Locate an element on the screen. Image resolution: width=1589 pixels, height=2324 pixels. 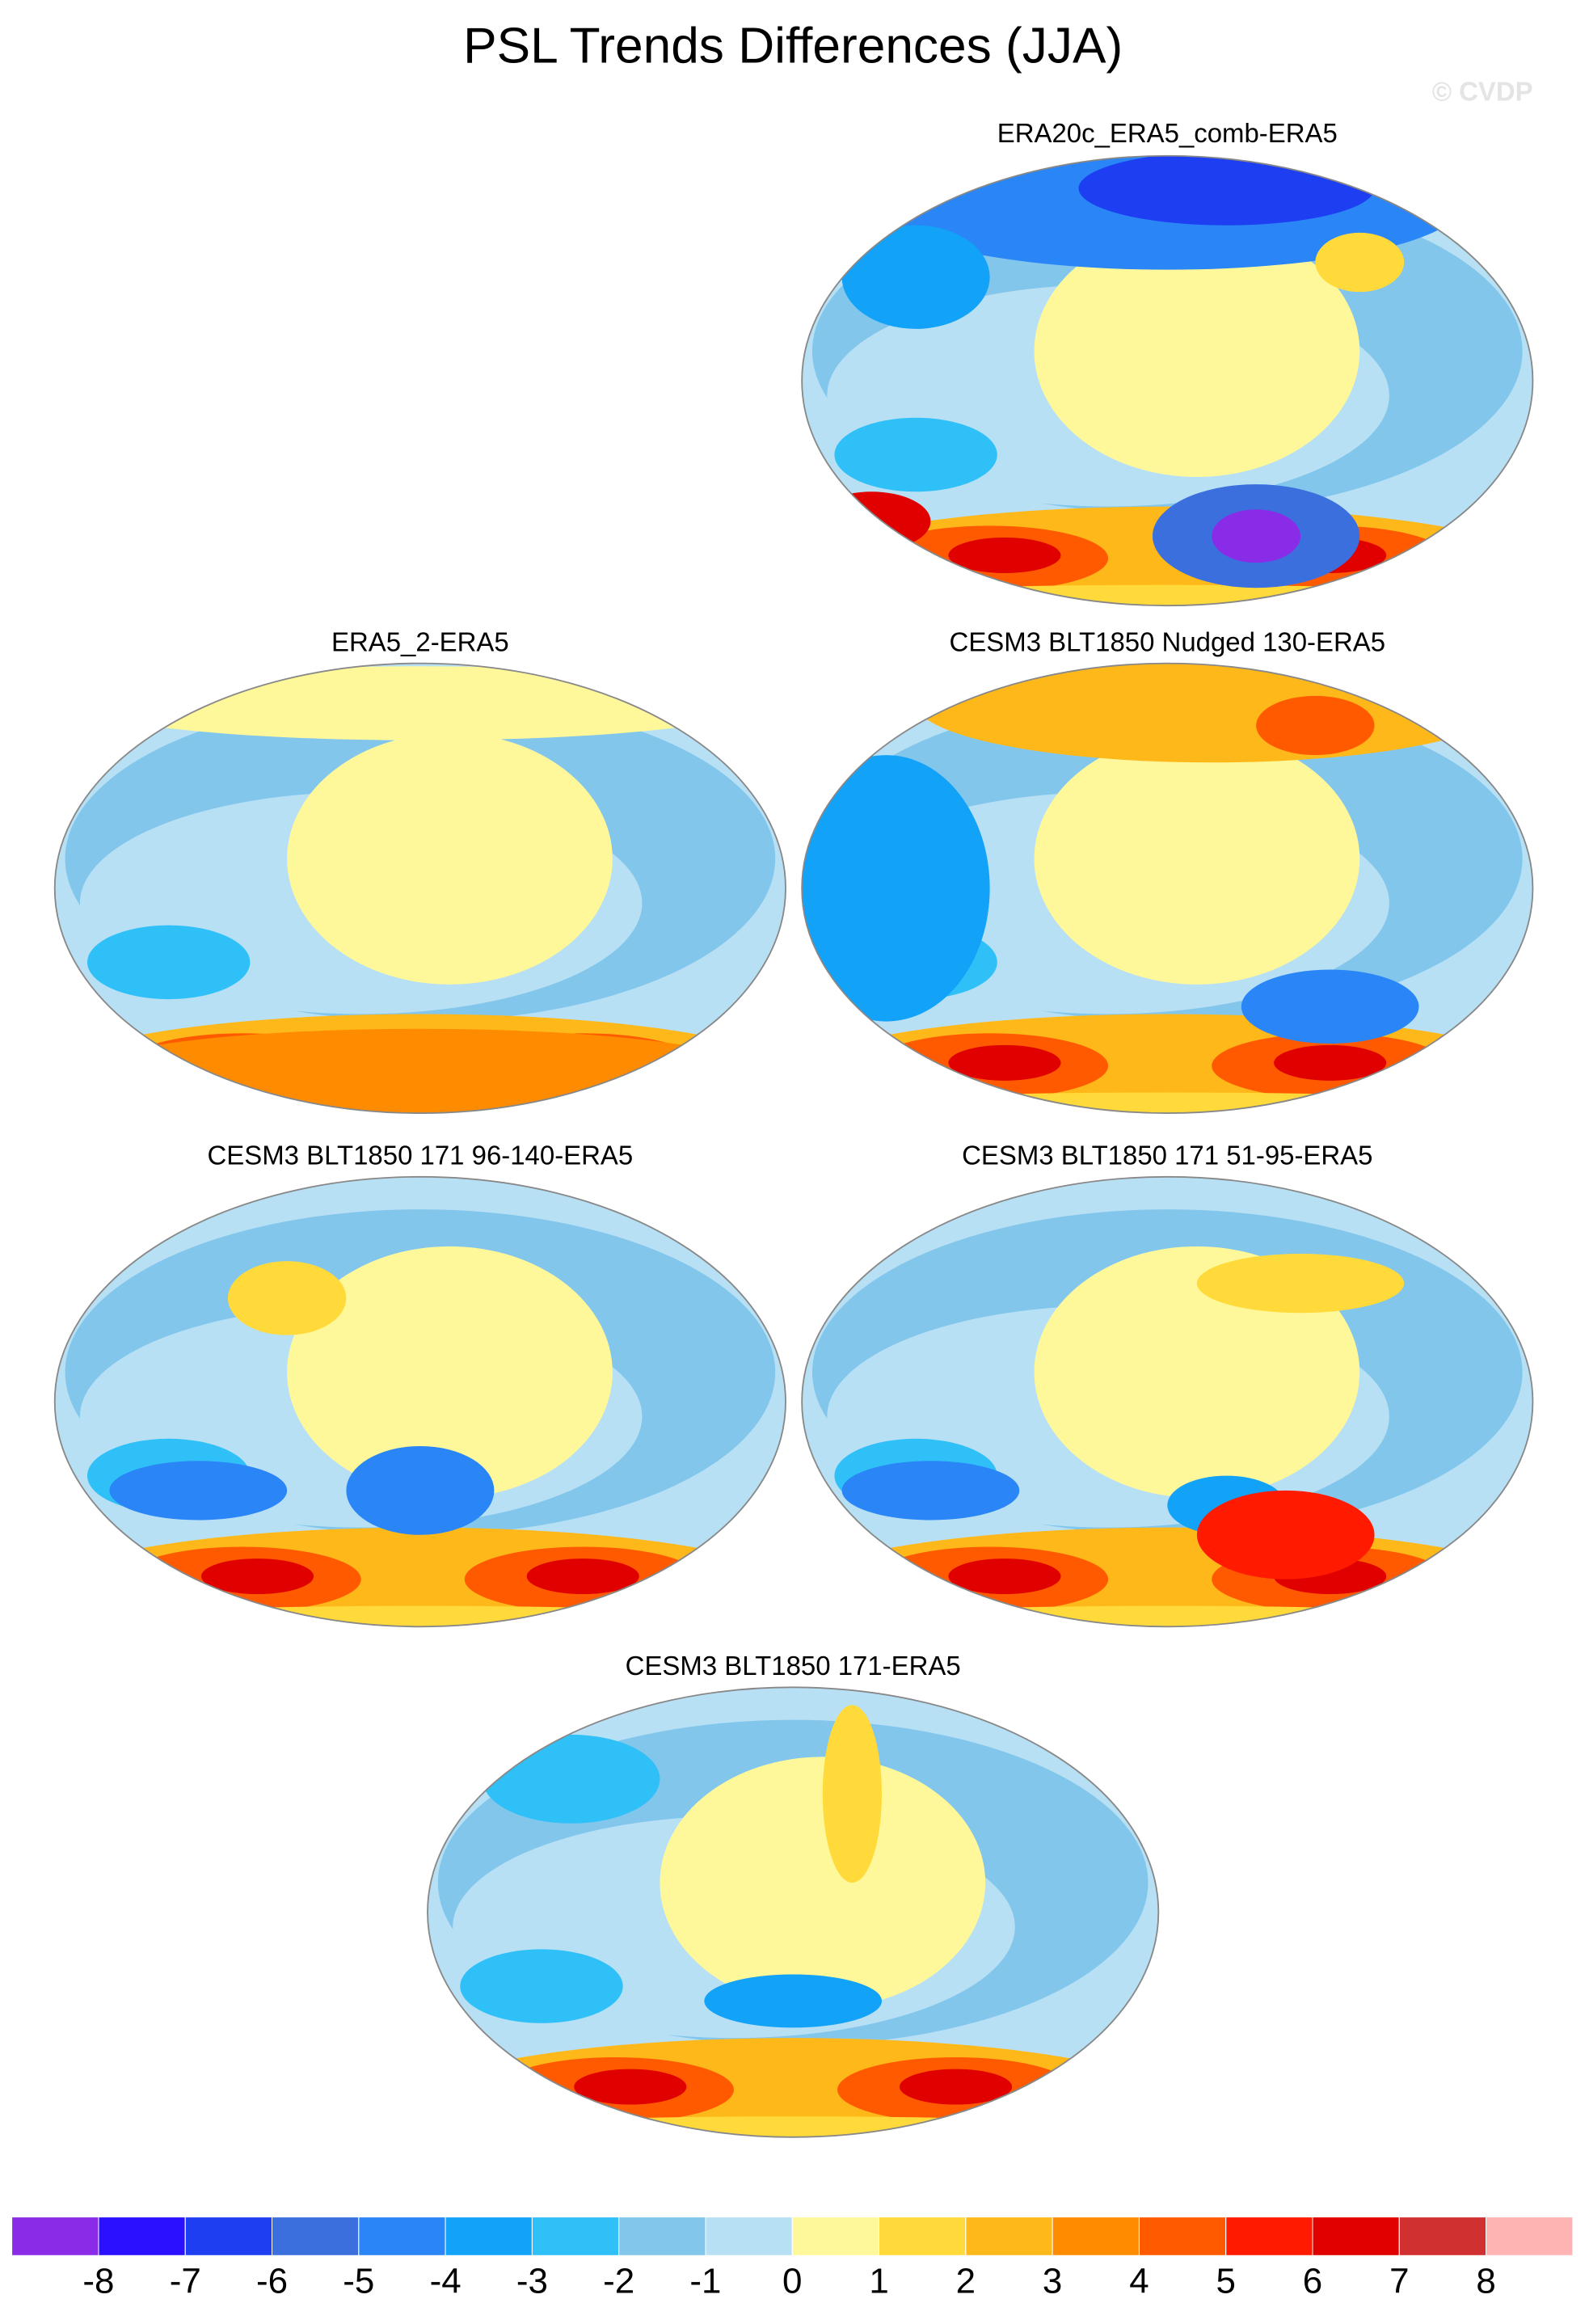
figure-title: PSL Trends Differences (JJA) is located at coordinates (793, 46).